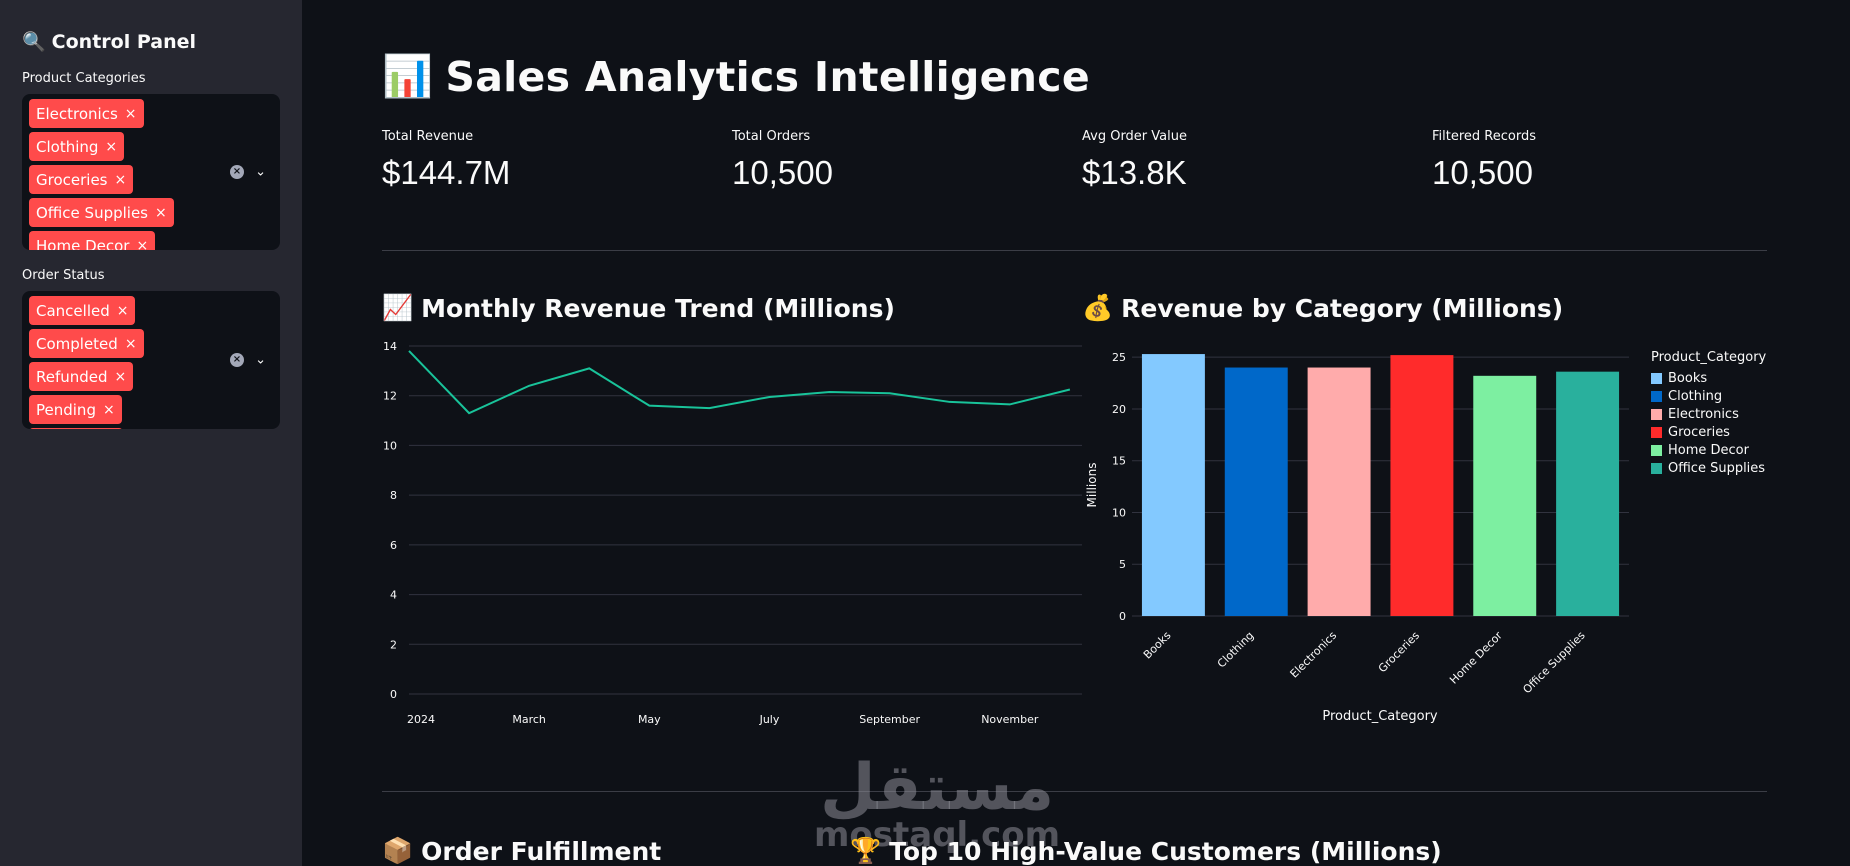  I want to click on tag-label: Cancelled, so click(73, 310).